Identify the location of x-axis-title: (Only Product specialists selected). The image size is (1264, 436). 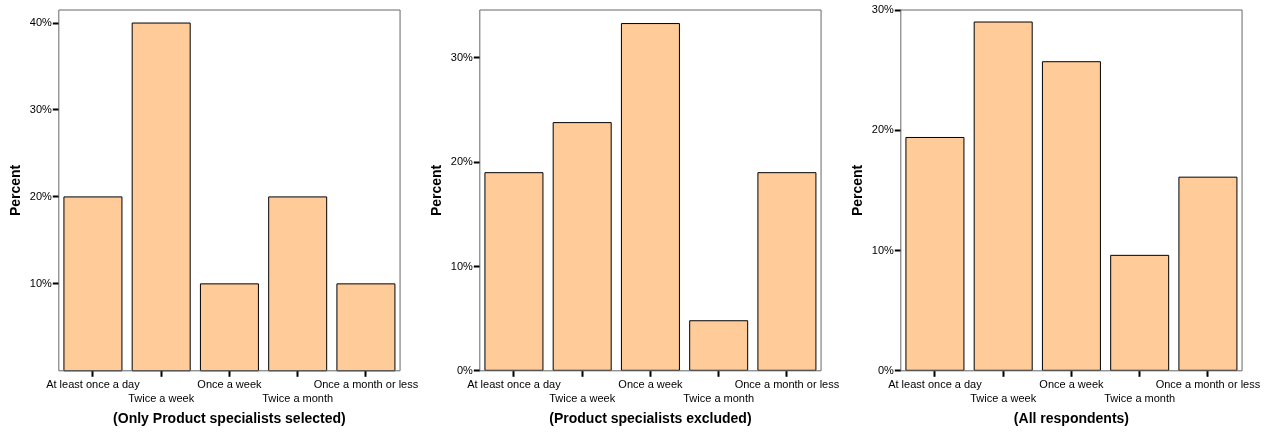
(229, 418).